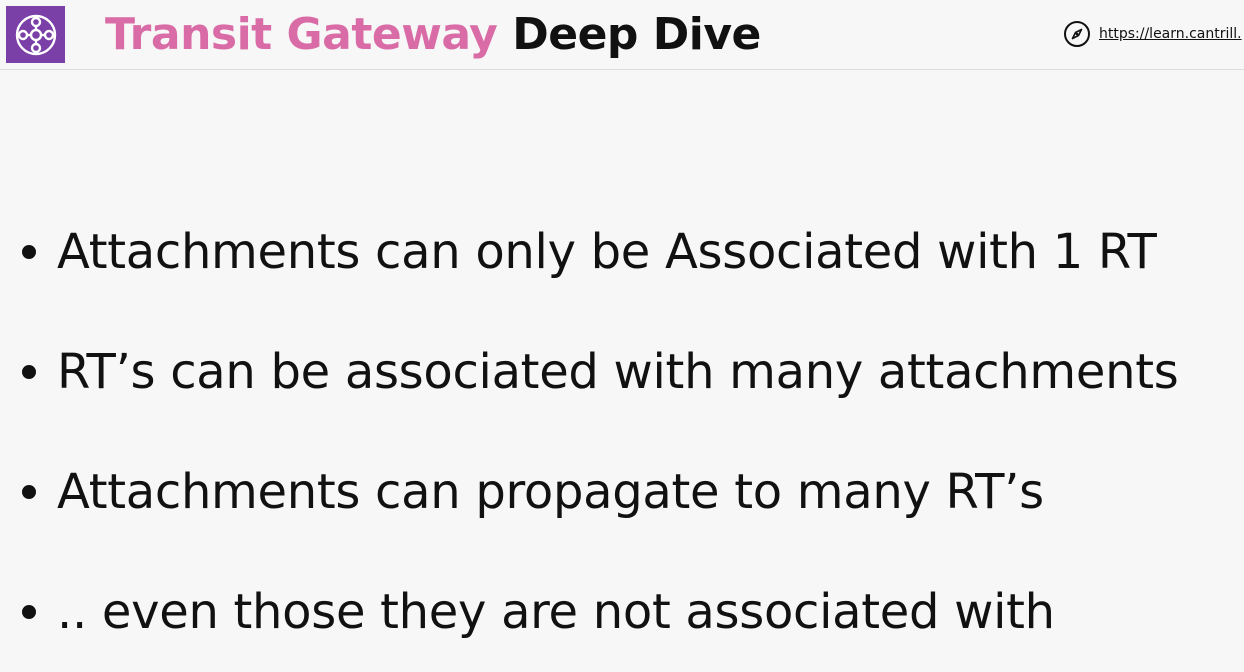  What do you see at coordinates (1077, 34) in the screenshot?
I see `compass-icon` at bounding box center [1077, 34].